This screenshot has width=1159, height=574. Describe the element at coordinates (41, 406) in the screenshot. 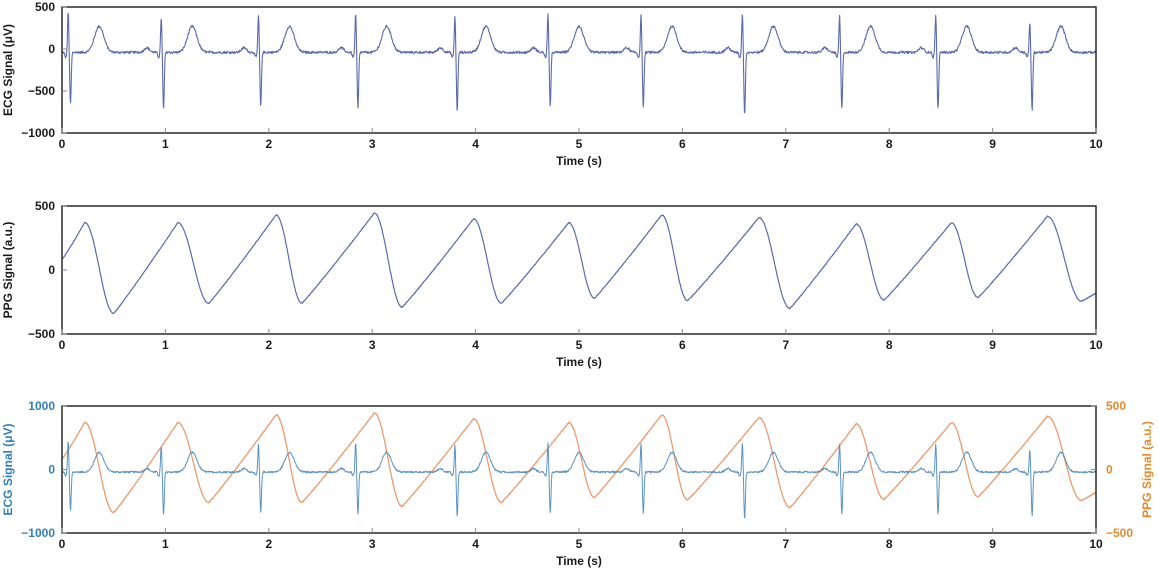

I see `y-tick-label: 1000` at that location.